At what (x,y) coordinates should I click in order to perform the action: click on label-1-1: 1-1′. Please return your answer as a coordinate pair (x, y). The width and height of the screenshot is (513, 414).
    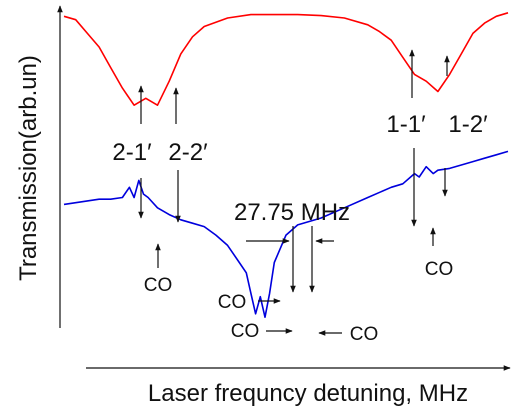
    Looking at the image, I should click on (406, 124).